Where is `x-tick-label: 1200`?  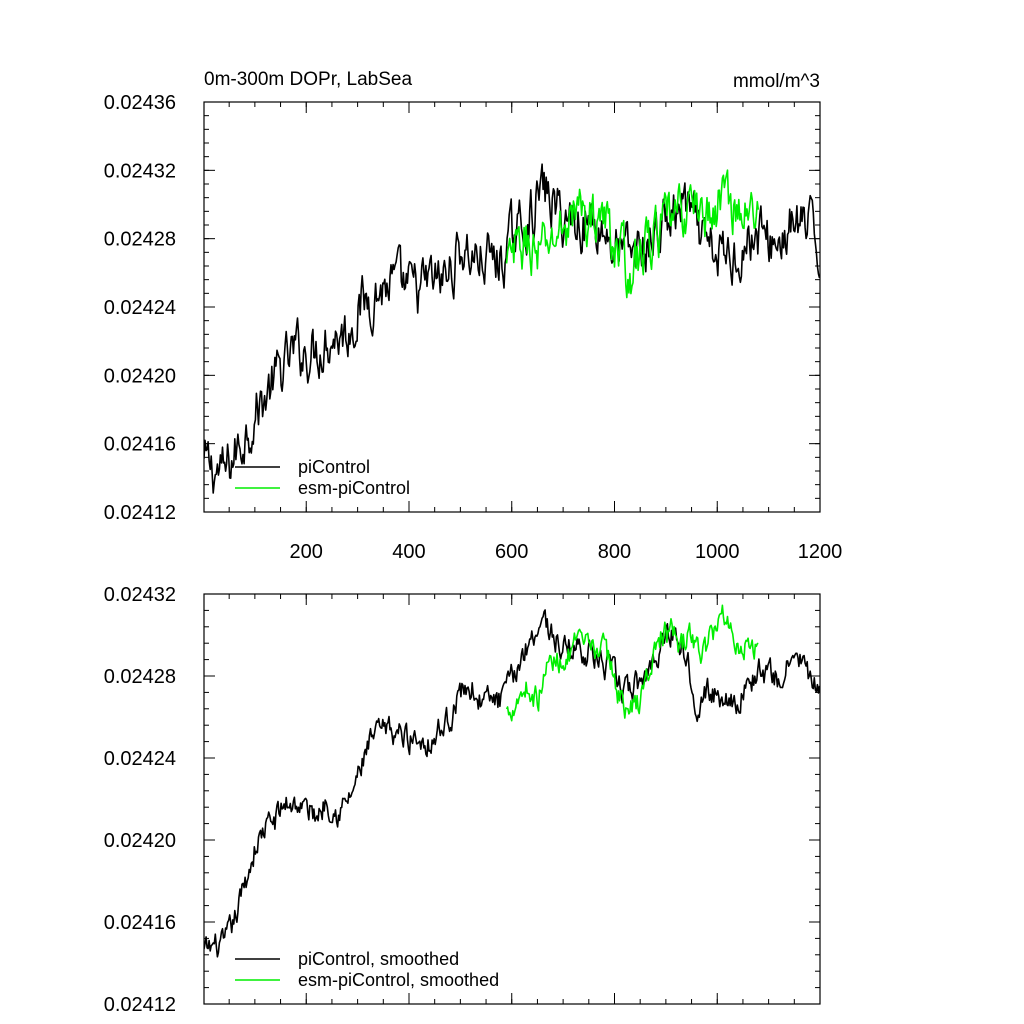
x-tick-label: 1200 is located at coordinates (820, 552).